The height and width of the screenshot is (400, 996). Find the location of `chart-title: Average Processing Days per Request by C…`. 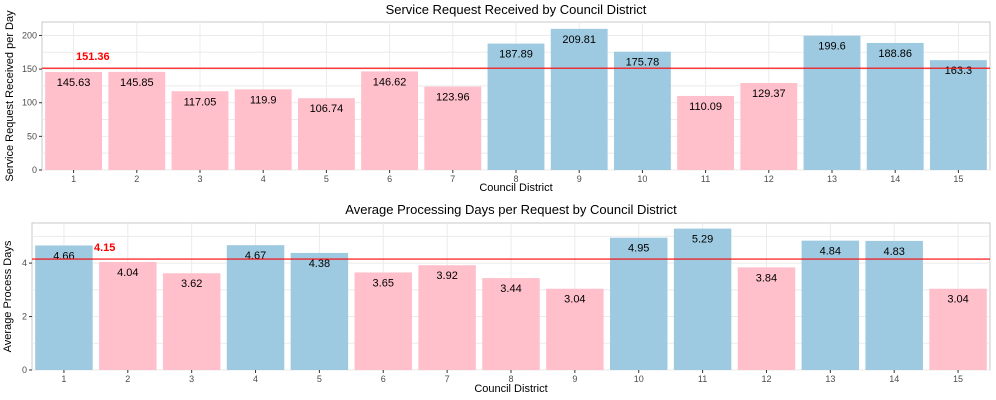

chart-title: Average Processing Days per Request by C… is located at coordinates (511, 209).